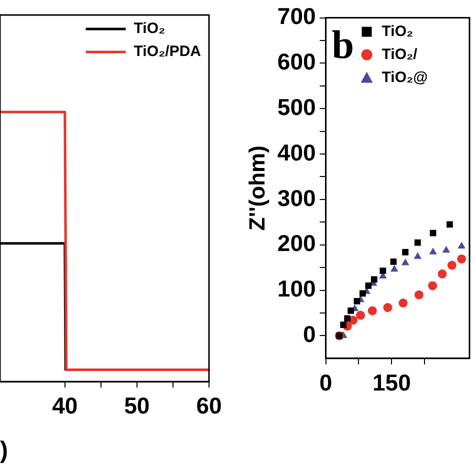 The image size is (474, 474). Describe the element at coordinates (391, 383) in the screenshot. I see `x-tick-label: 150` at that location.